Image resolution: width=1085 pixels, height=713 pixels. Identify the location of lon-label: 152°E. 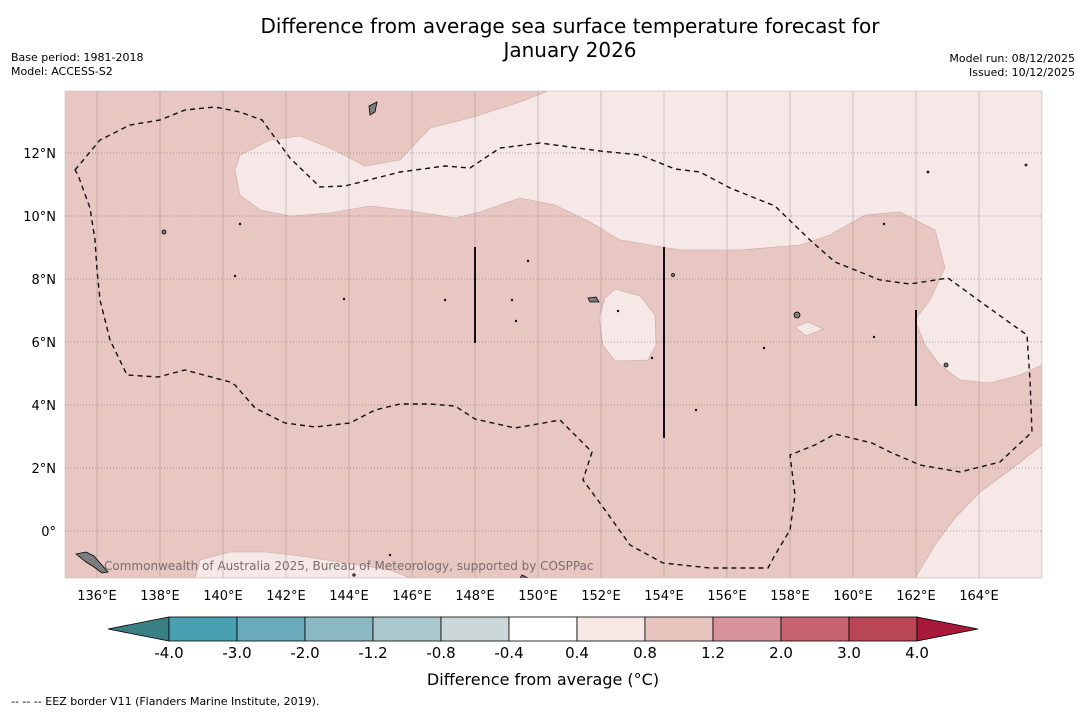
(601, 596).